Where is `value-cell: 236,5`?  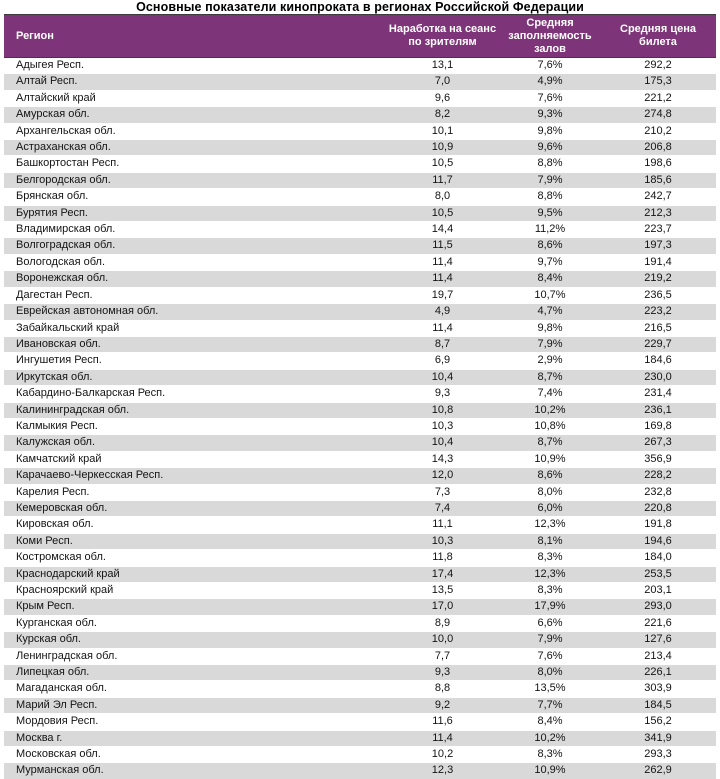 value-cell: 236,5 is located at coordinates (658, 296).